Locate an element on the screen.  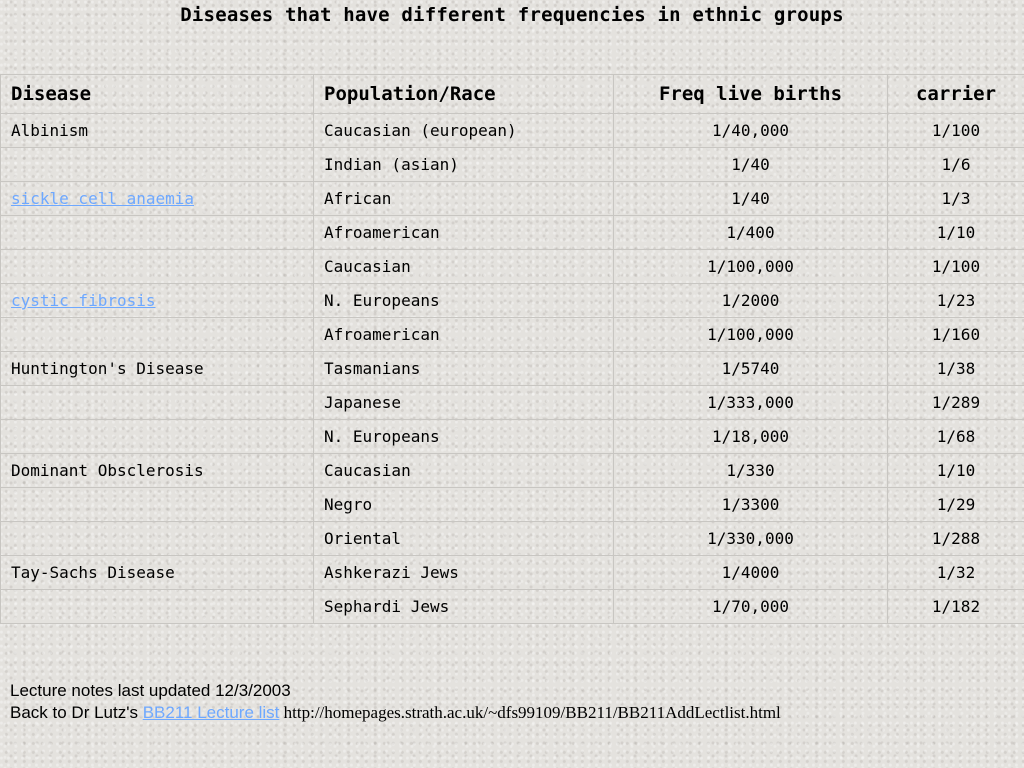
cell-carrier: 1/160 is located at coordinates (955, 334).